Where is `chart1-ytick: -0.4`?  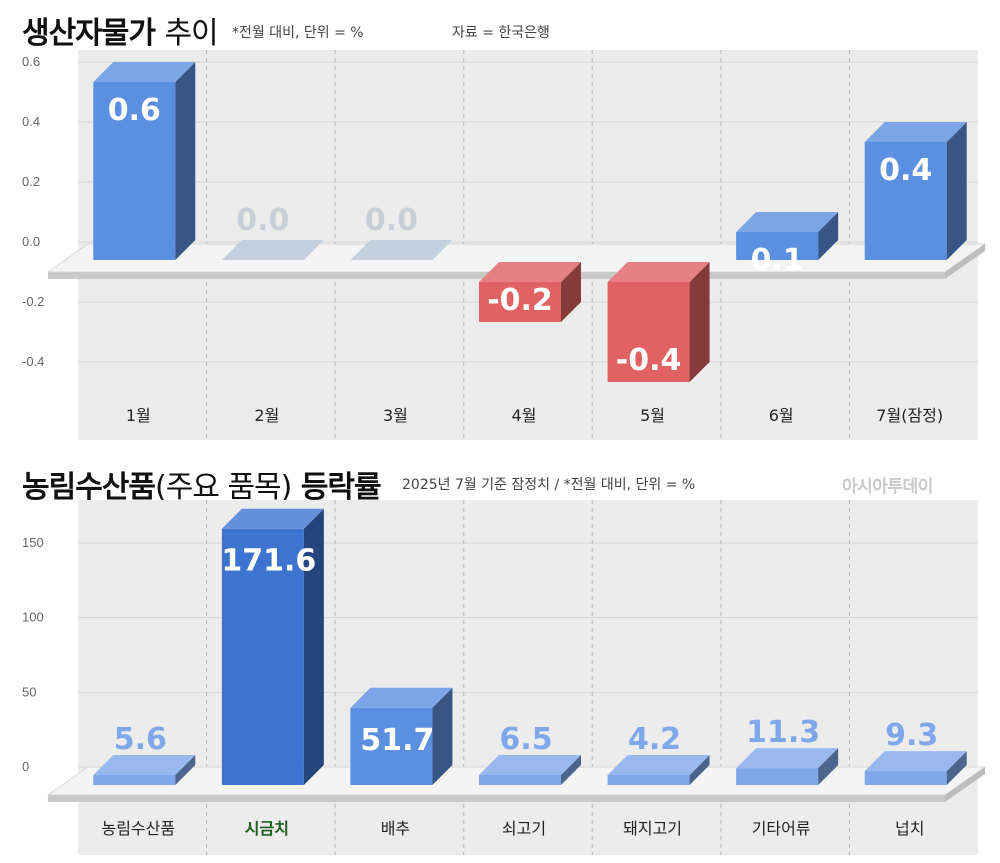
chart1-ytick: -0.4 is located at coordinates (33, 361).